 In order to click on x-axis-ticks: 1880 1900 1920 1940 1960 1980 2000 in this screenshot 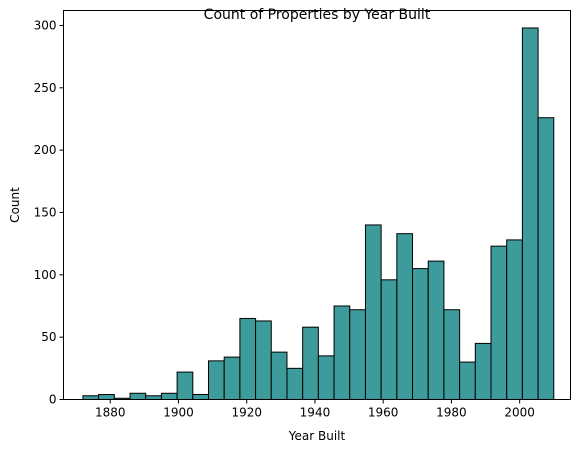, I will do `click(315, 409)`.